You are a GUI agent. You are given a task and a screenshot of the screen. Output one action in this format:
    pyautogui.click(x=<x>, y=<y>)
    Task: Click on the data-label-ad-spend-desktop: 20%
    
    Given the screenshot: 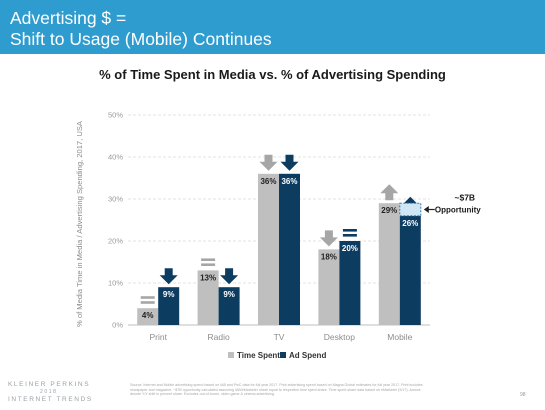 What is the action you would take?
    pyautogui.click(x=350, y=248)
    